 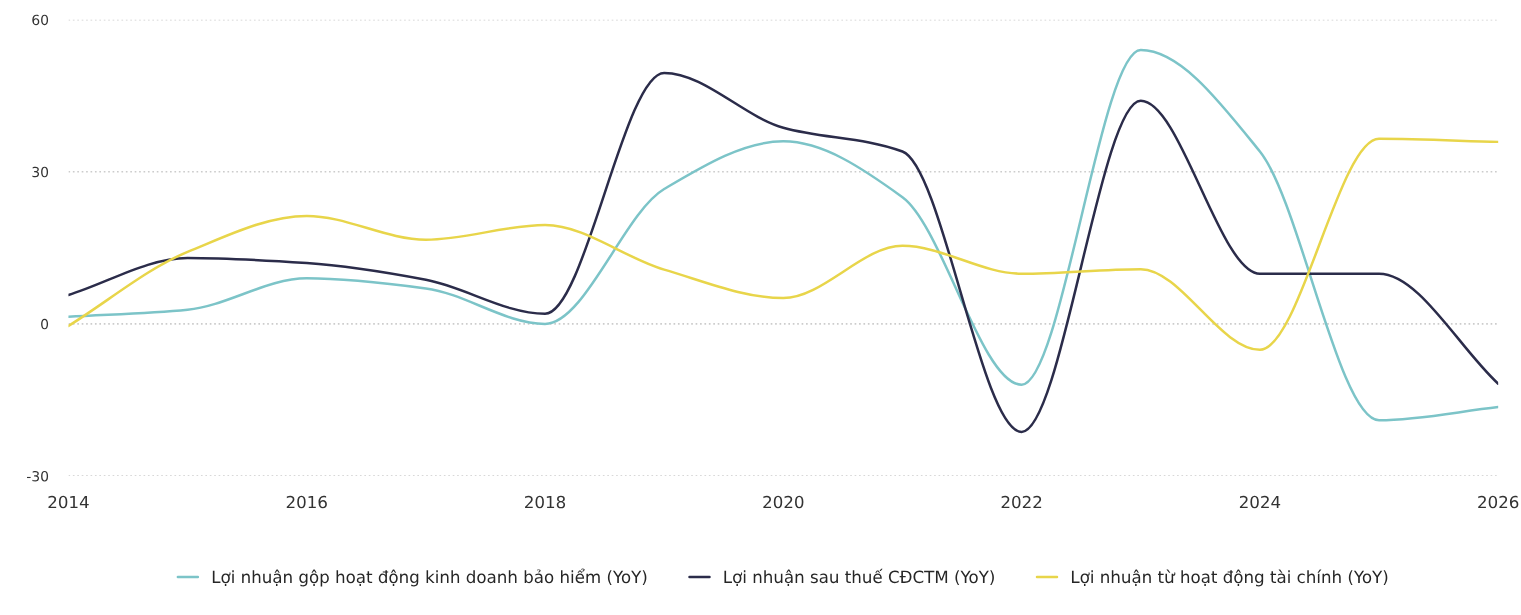 I want to click on y-tick-label: 0, so click(x=45, y=324).